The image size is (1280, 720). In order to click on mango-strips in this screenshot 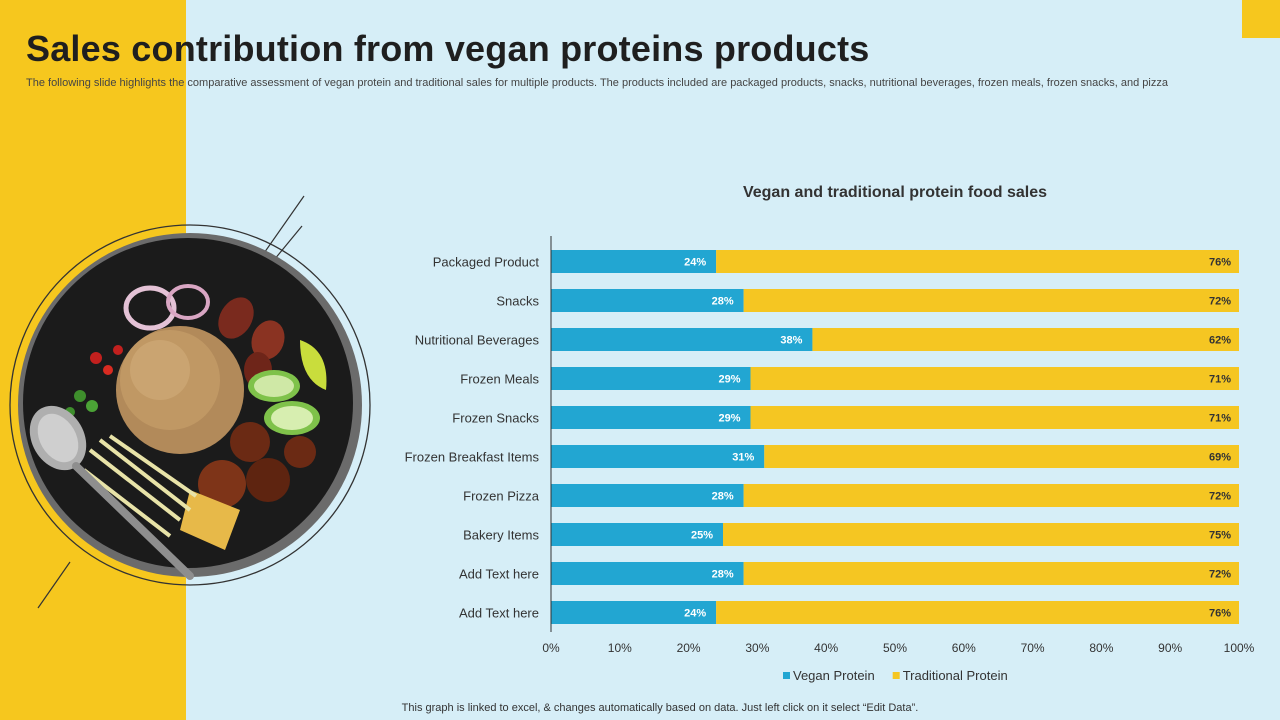, I will do `click(140, 486)`.